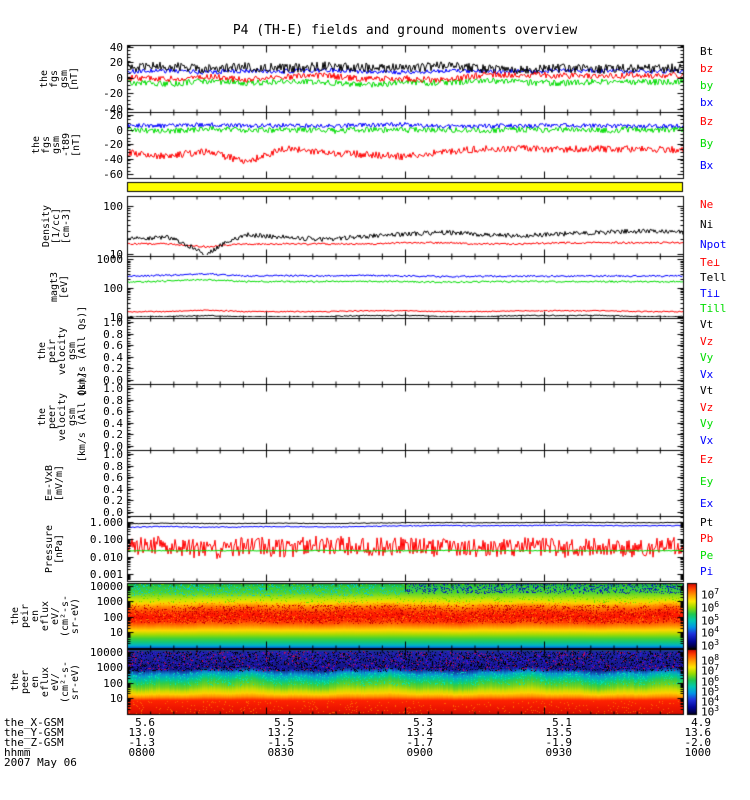 The width and height of the screenshot is (750, 800). What do you see at coordinates (45, 615) in the screenshot?
I see `y-axis-label-the_peir_en_eflux: the peir en eflux eV/(cm²-s-sr-eV)` at bounding box center [45, 615].